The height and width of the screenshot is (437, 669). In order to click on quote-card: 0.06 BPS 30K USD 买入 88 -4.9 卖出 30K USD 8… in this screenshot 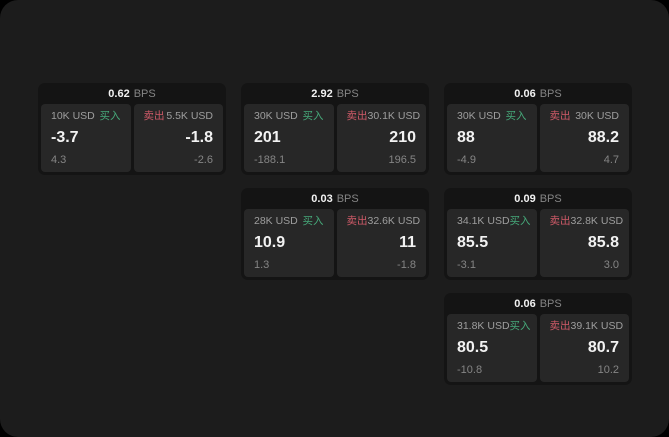, I will do `click(538, 129)`.